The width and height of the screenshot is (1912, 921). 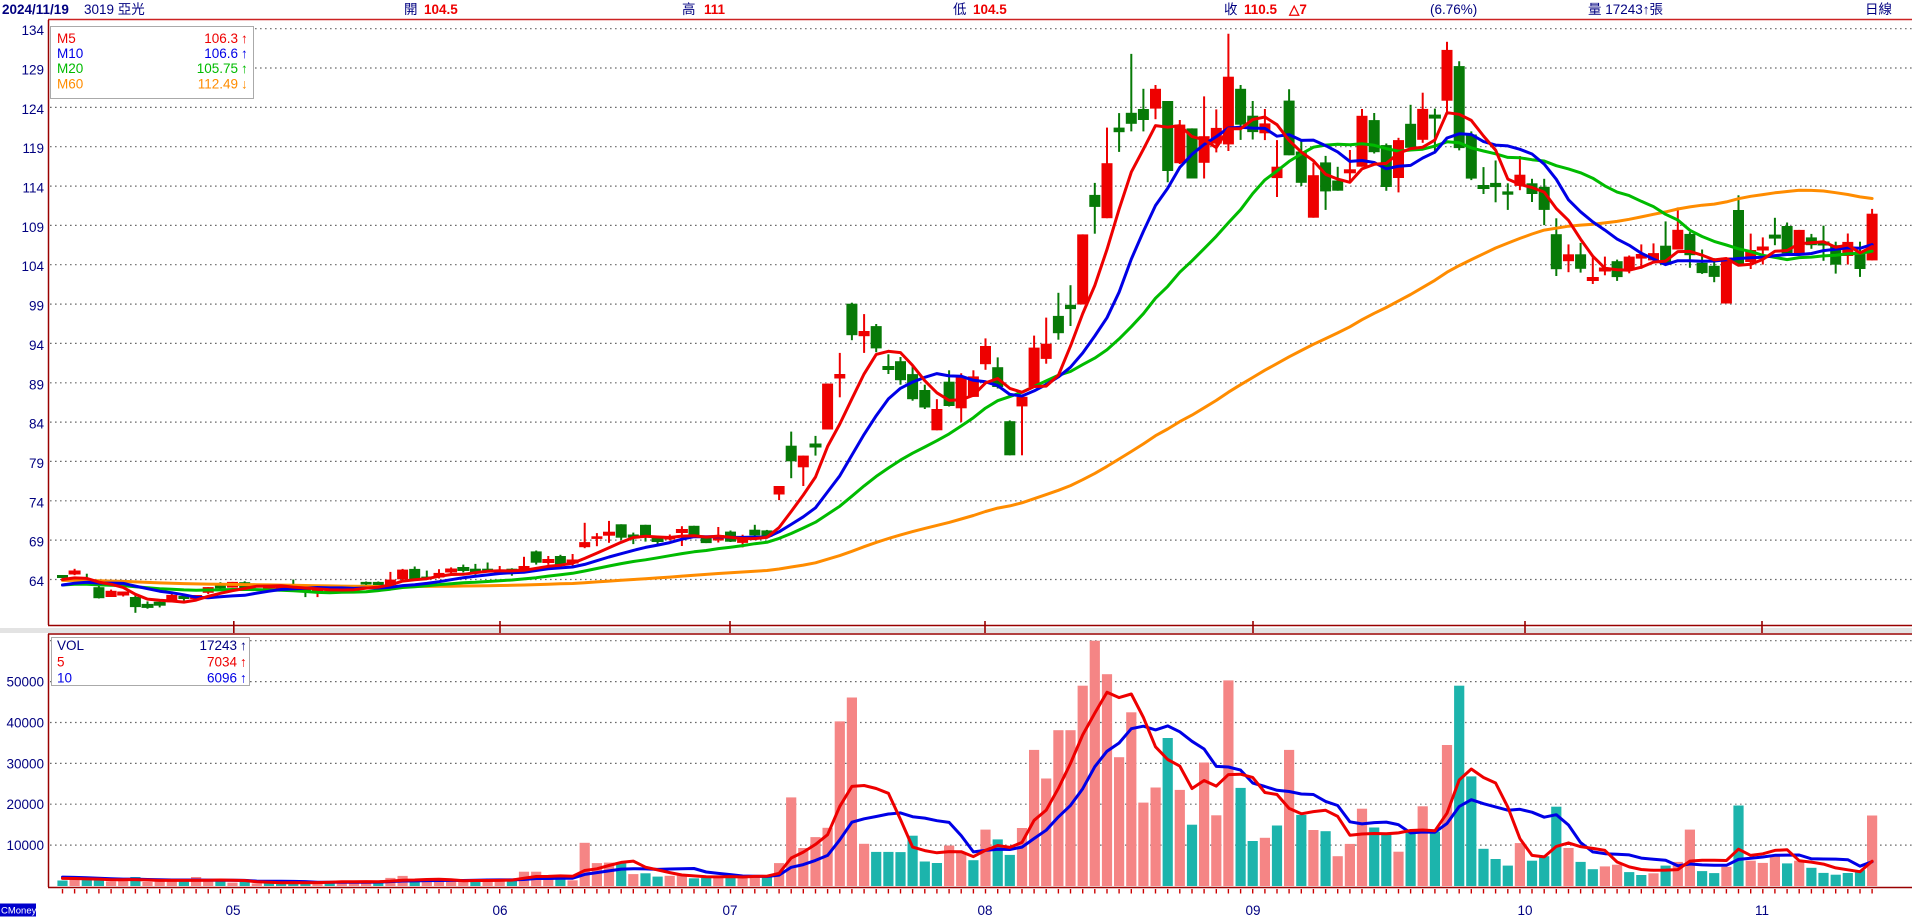 What do you see at coordinates (37, 502) in the screenshot?
I see `svg-text: 74` at bounding box center [37, 502].